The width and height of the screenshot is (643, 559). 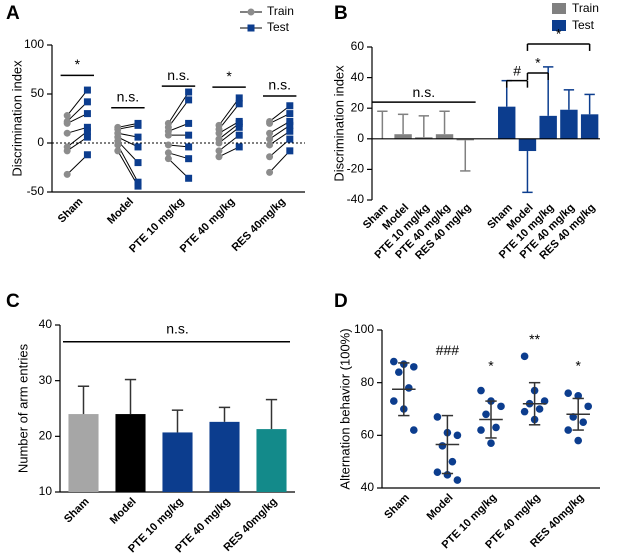 I want to click on y-tick-label: 30, so click(x=46, y=380).